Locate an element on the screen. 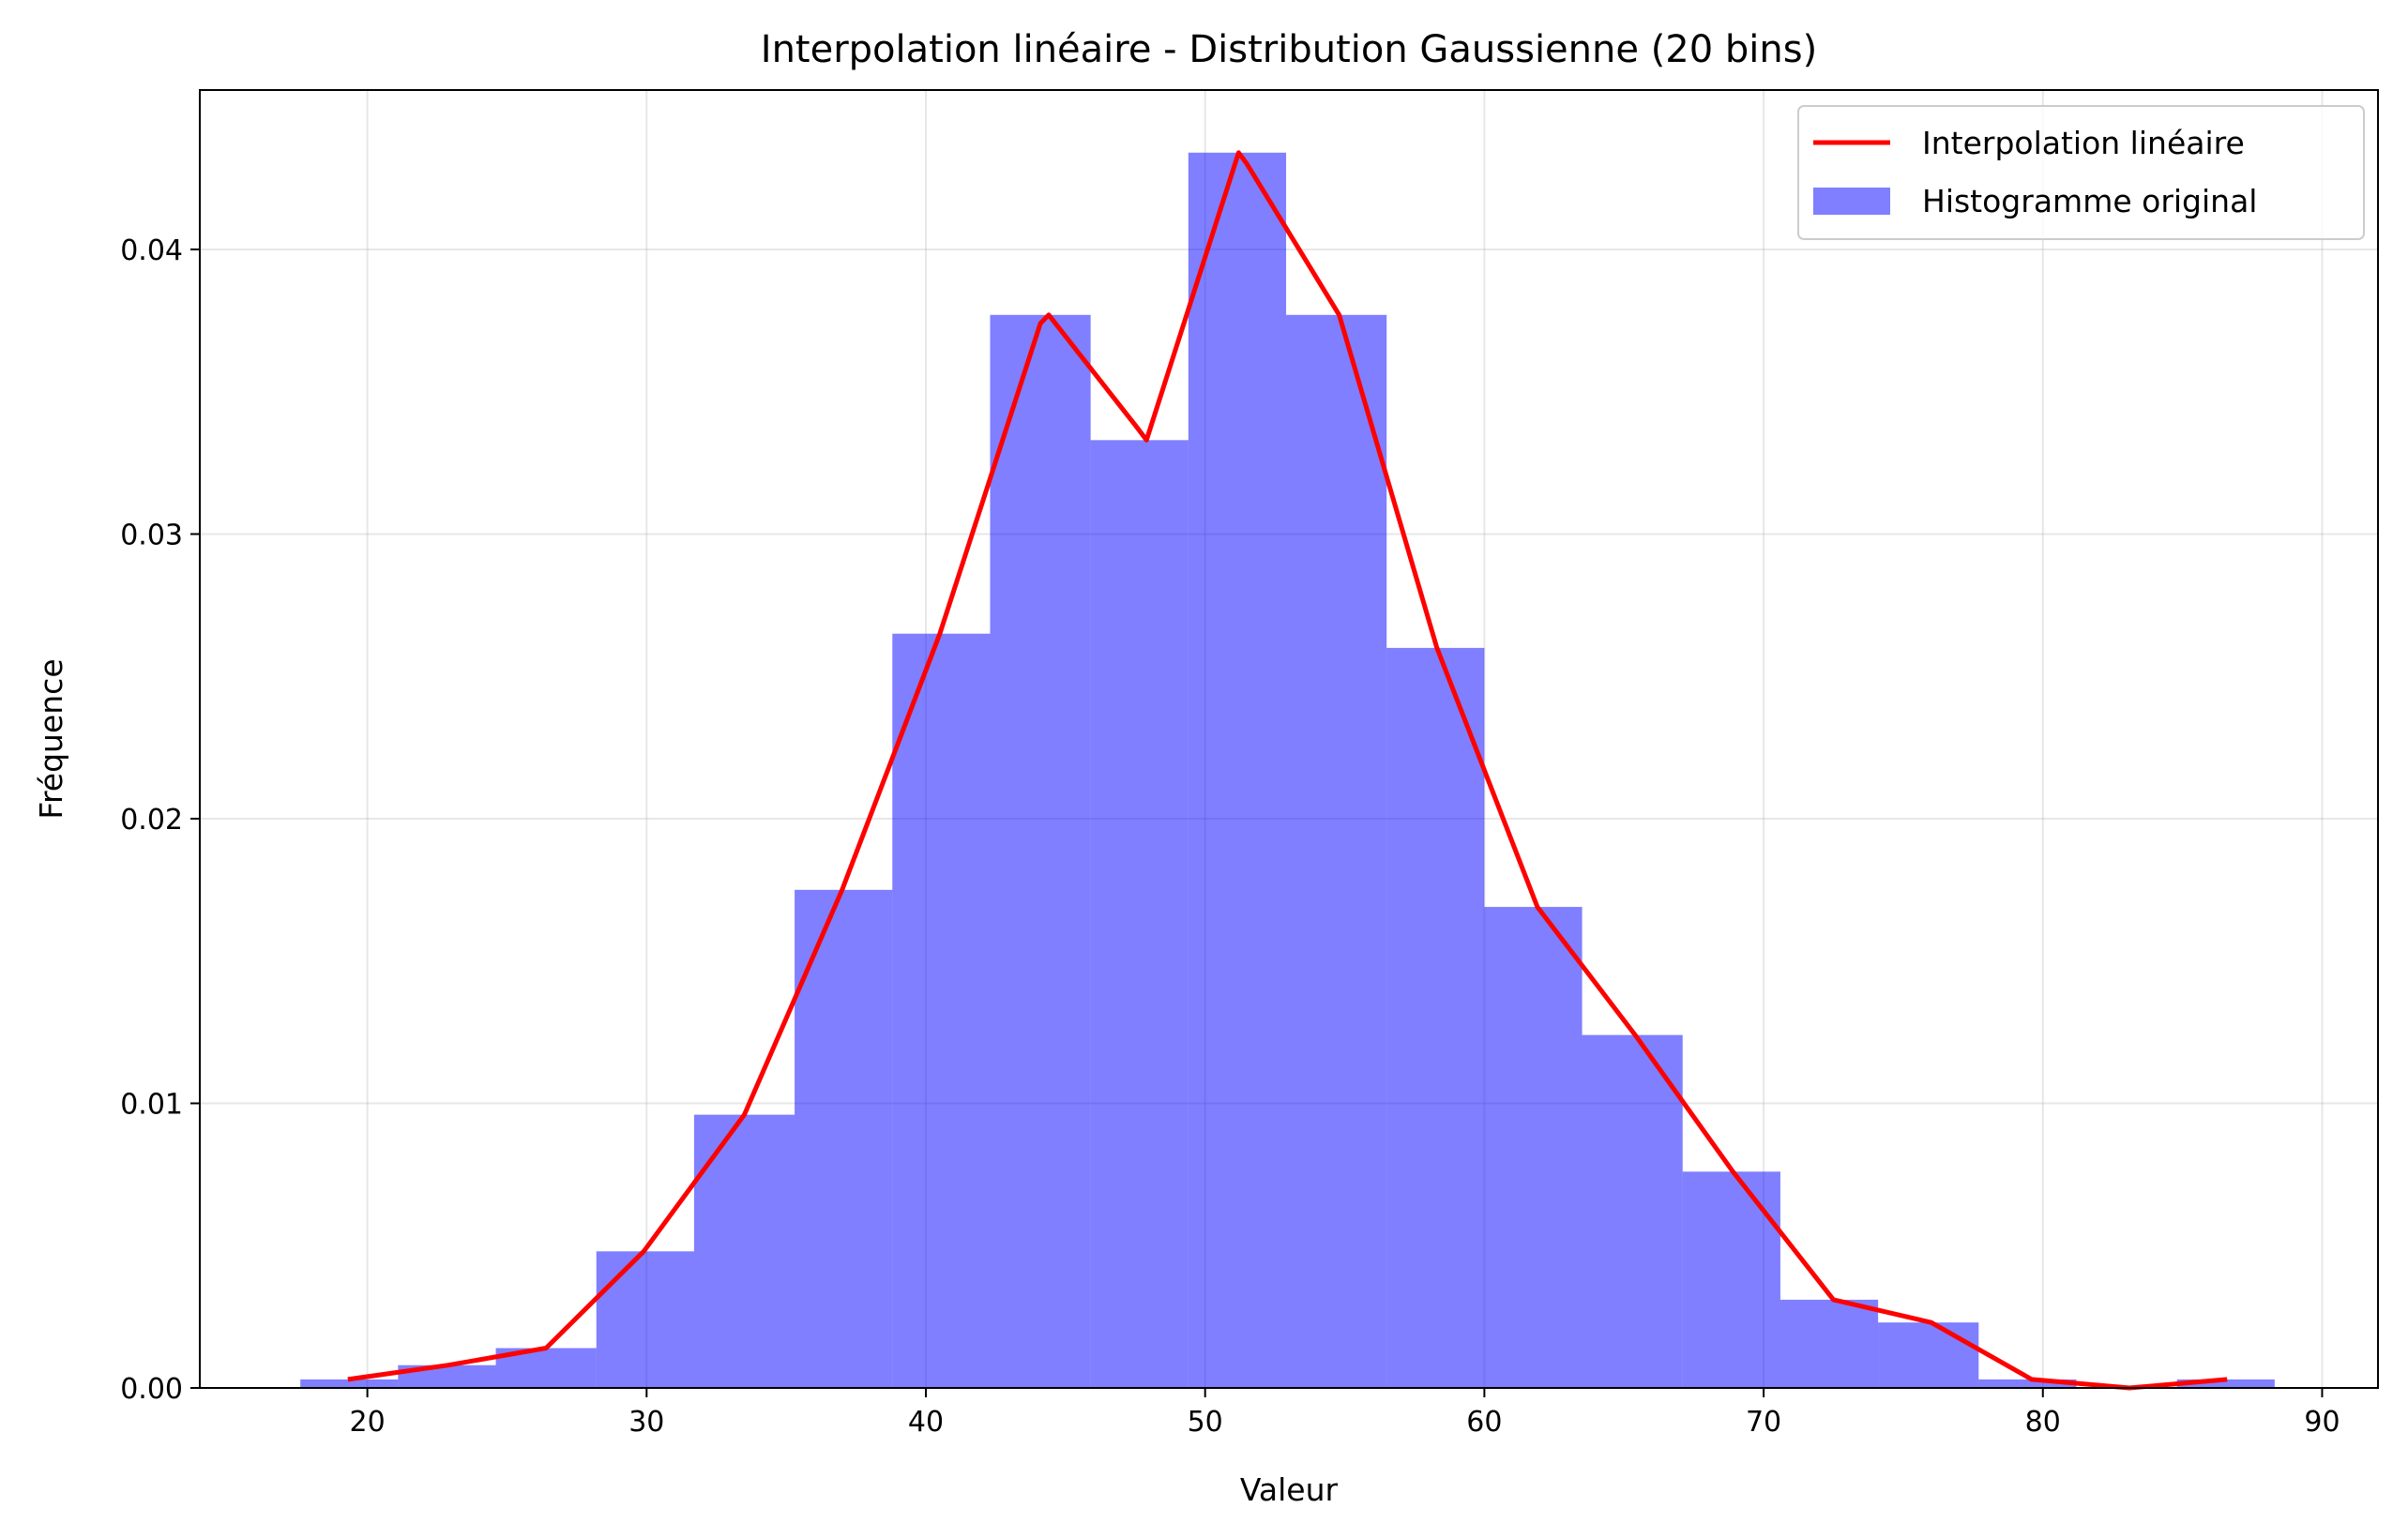 The image size is (2408, 1538). legend-label-histogram: Histogramme original is located at coordinates (2089, 201).